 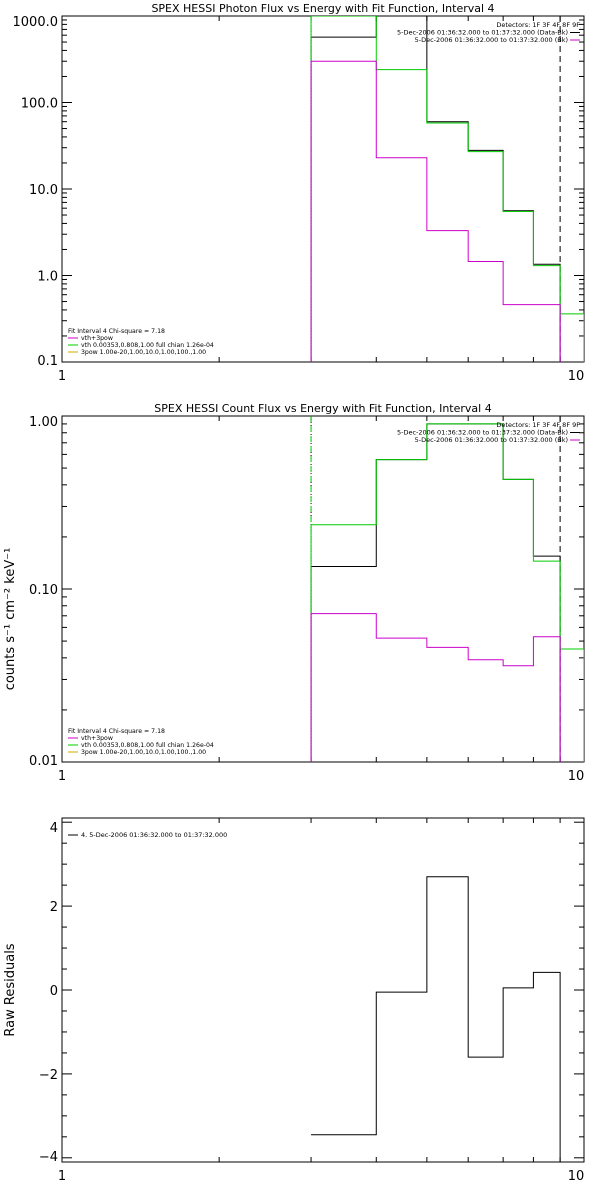 I want to click on y-tick-label: 100.0, so click(x=39, y=104).